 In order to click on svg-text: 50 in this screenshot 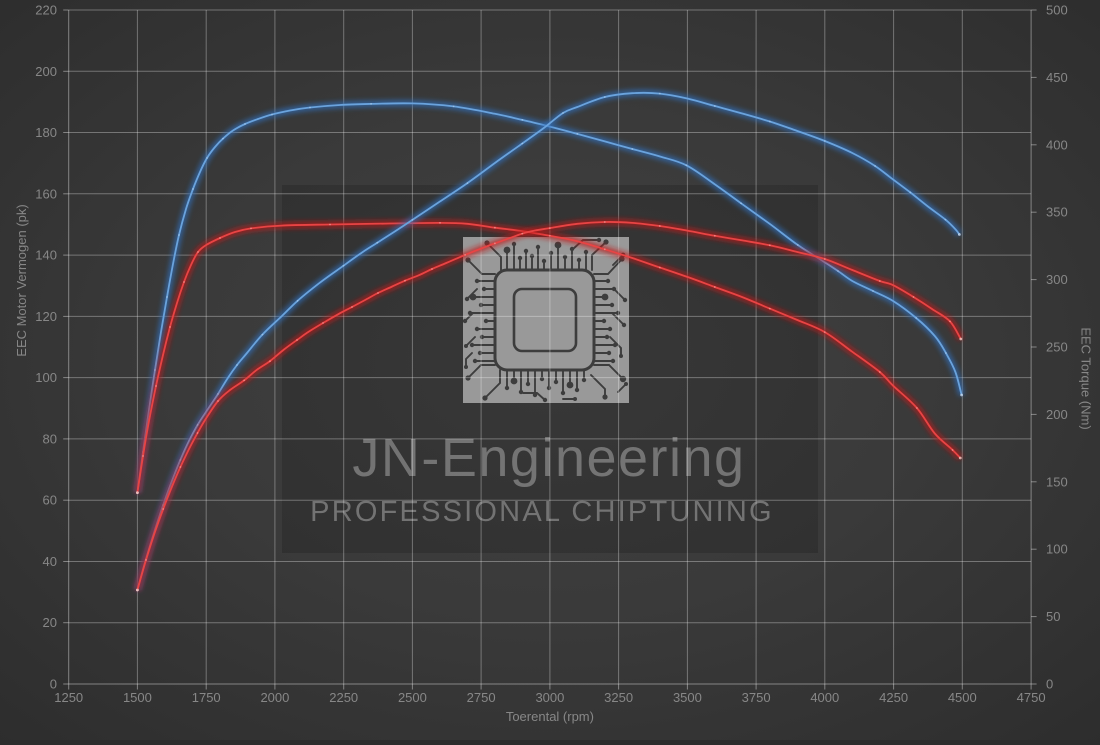, I will do `click(1053, 616)`.